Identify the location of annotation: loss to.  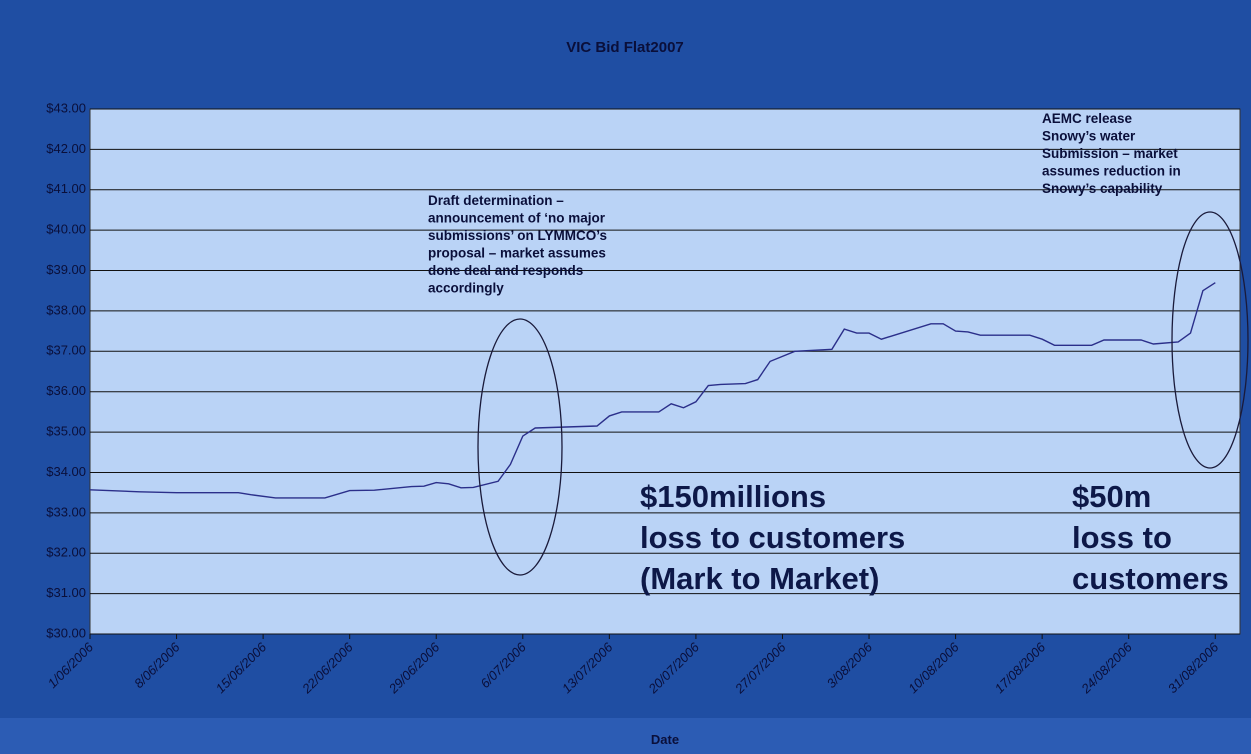
(1122, 537).